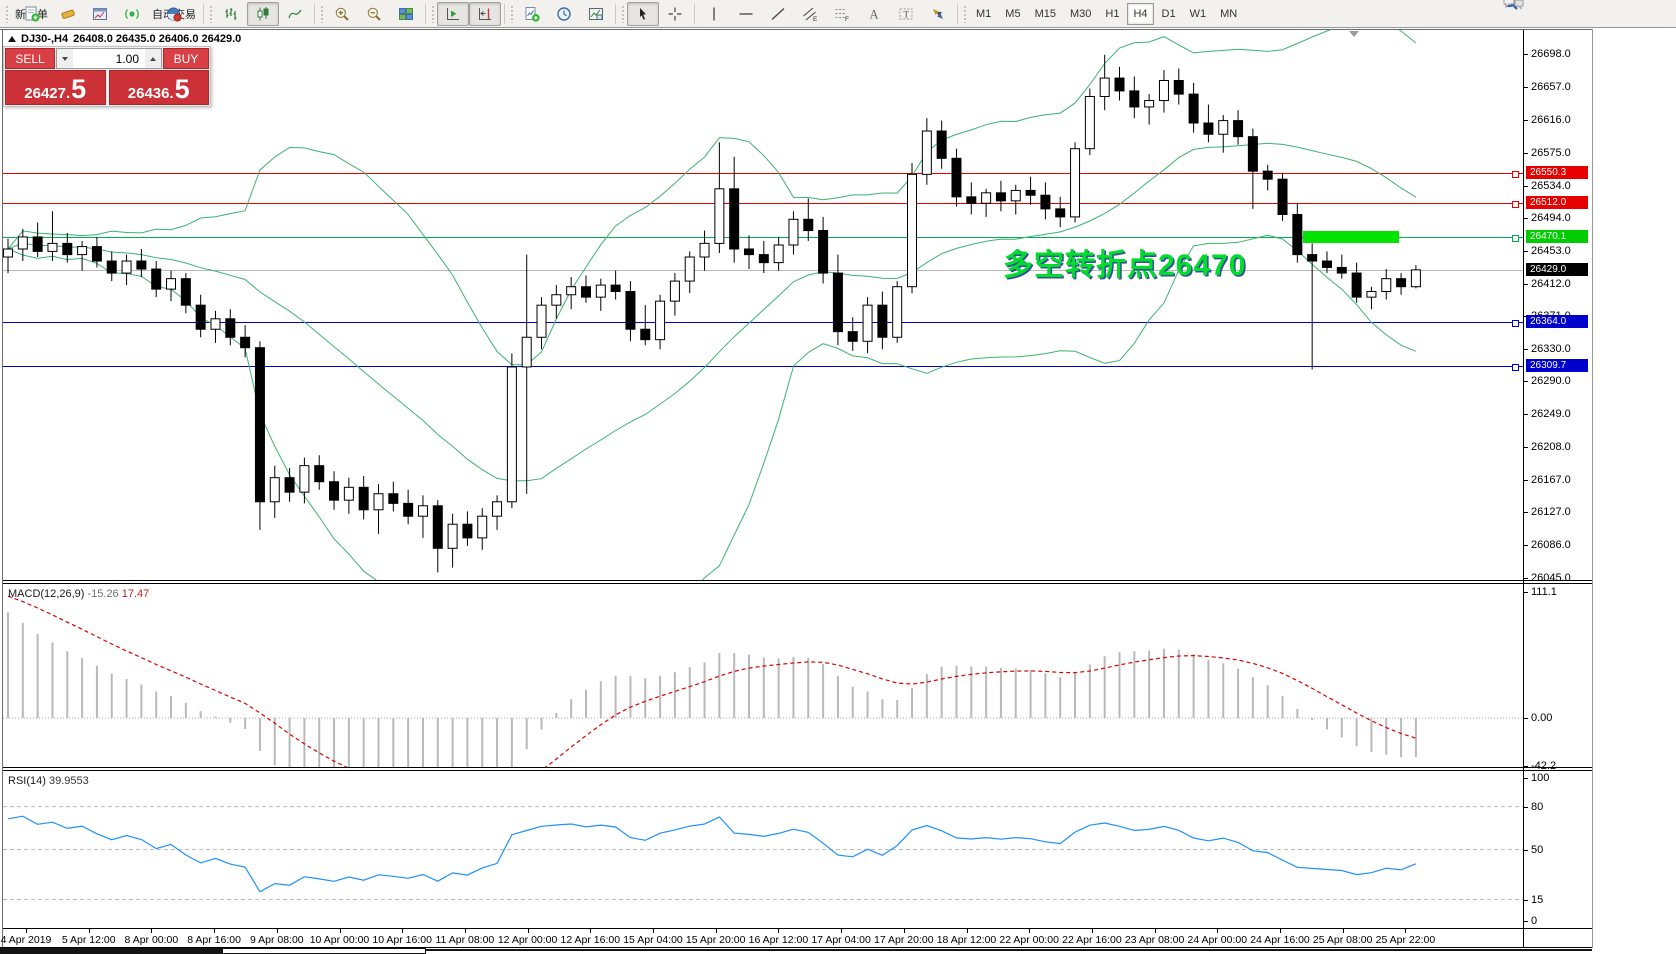  I want to click on auto-trading-icon, so click(174, 14).